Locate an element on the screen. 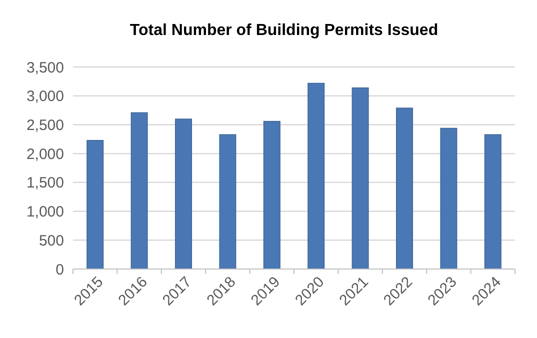 Image resolution: width=537 pixels, height=338 pixels. y-tick-label: 3,500 is located at coordinates (45, 67).